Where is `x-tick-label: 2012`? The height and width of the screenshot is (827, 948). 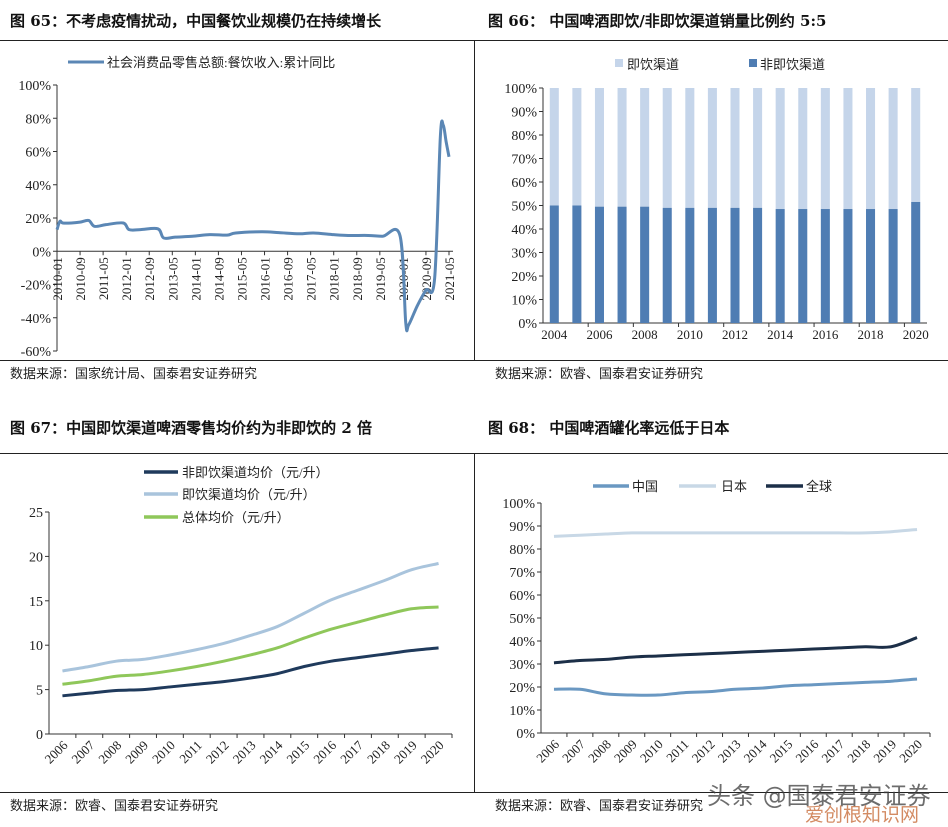
x-tick-label: 2012 is located at coordinates (217, 752).